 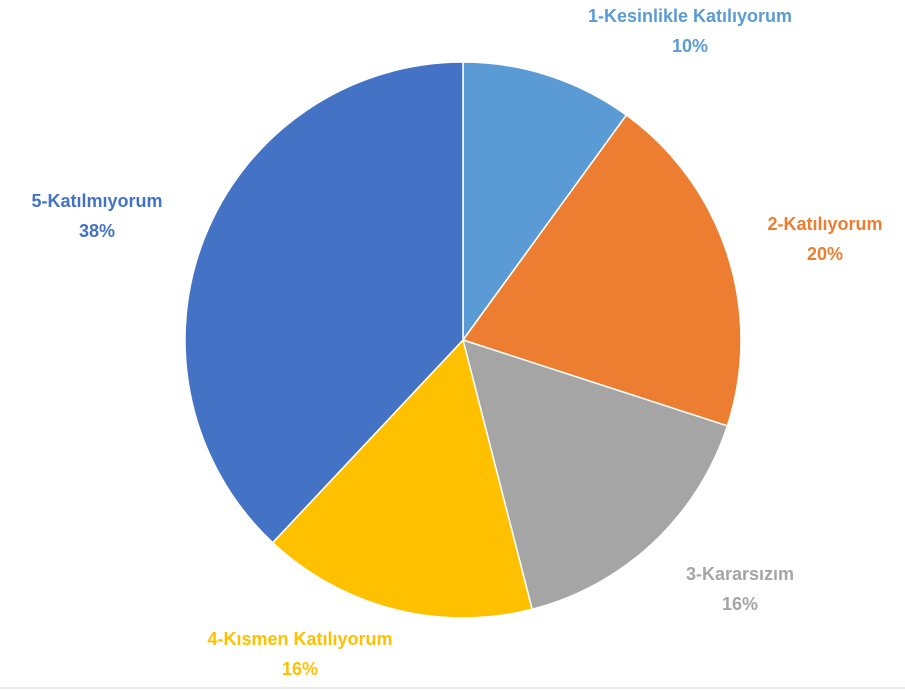 I want to click on slice-value-label: 38%, so click(x=97, y=231).